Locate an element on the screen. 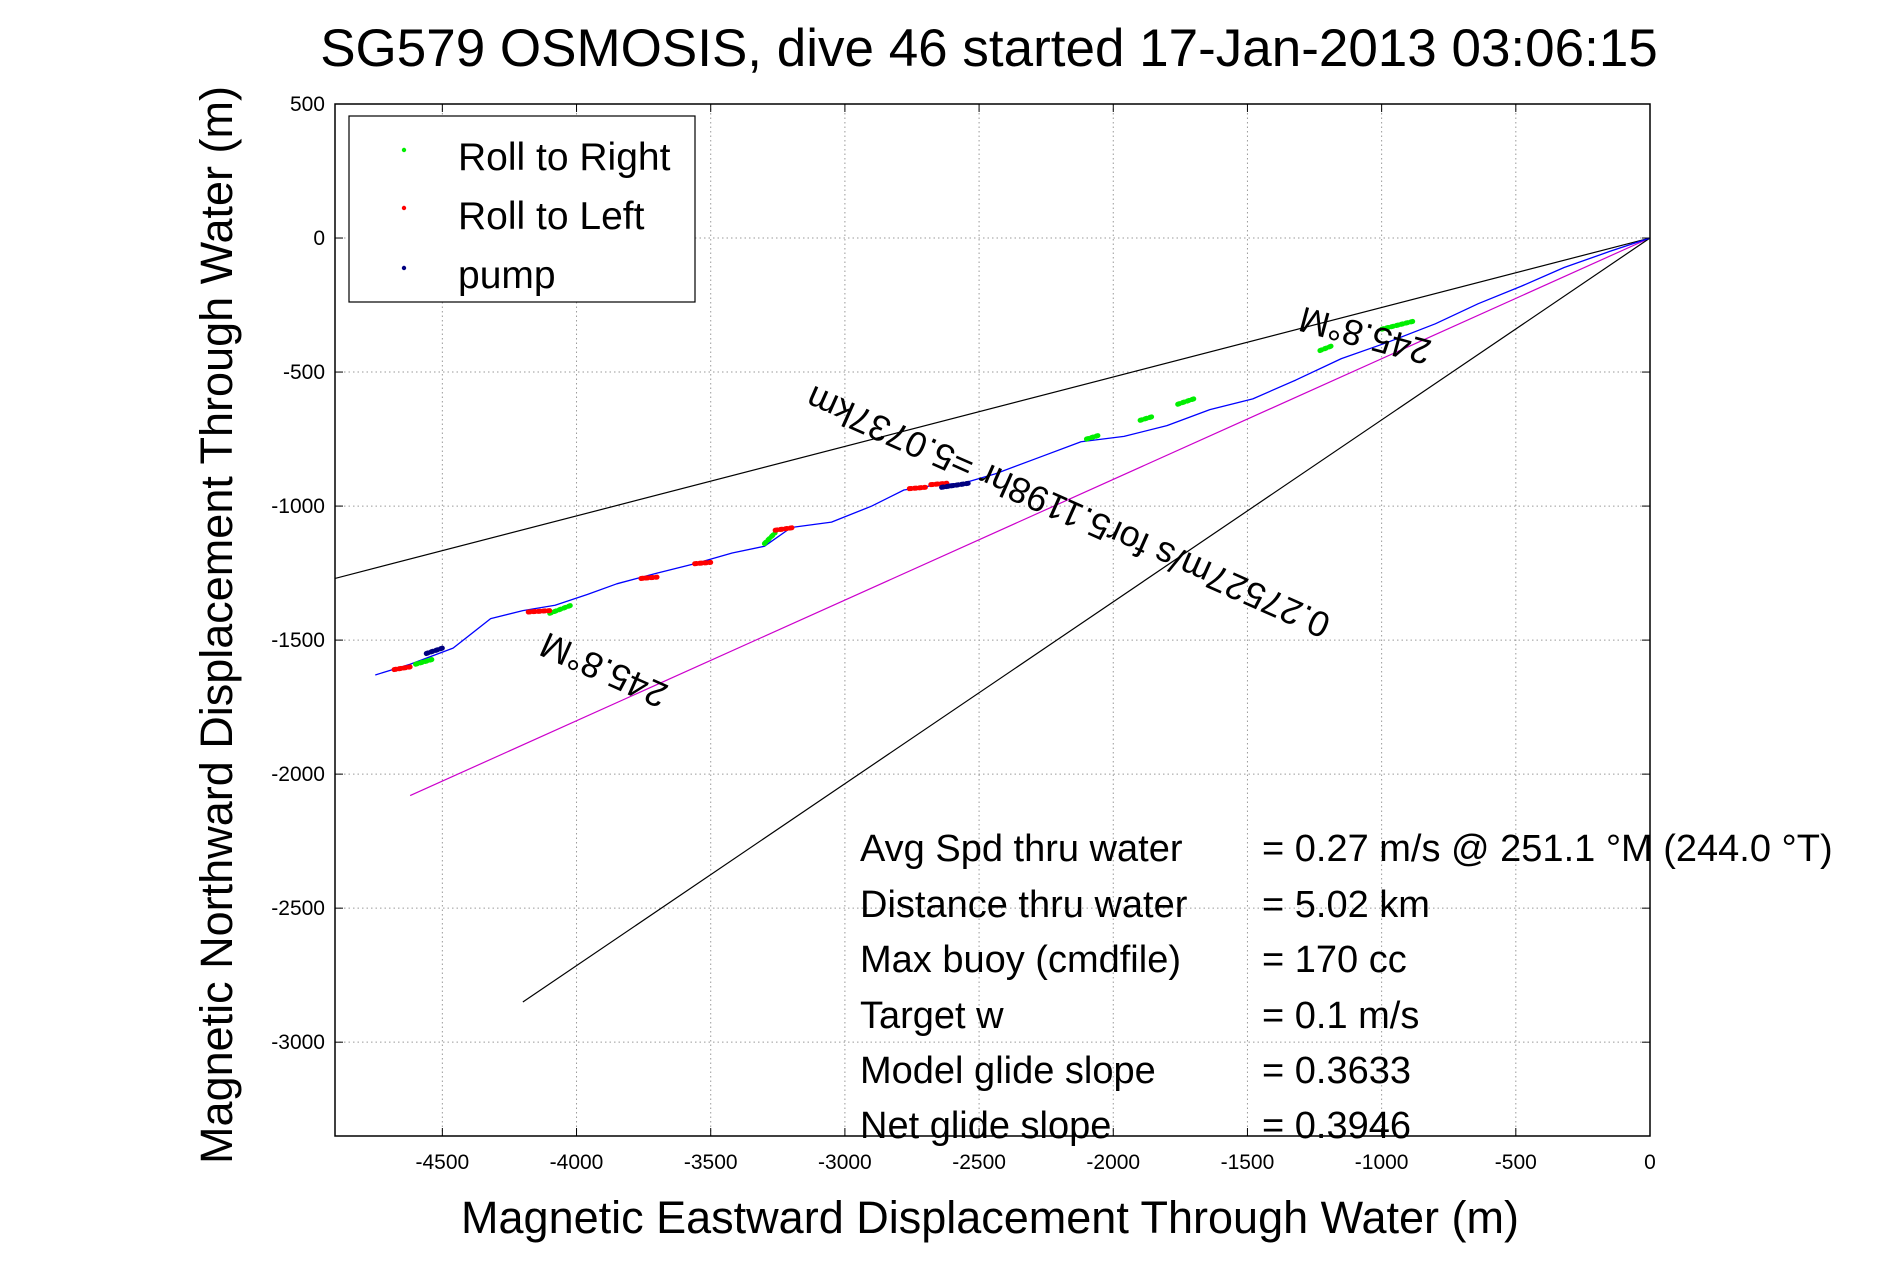 The image size is (1891, 1262). x-tick-label: -2500 is located at coordinates (979, 1162).